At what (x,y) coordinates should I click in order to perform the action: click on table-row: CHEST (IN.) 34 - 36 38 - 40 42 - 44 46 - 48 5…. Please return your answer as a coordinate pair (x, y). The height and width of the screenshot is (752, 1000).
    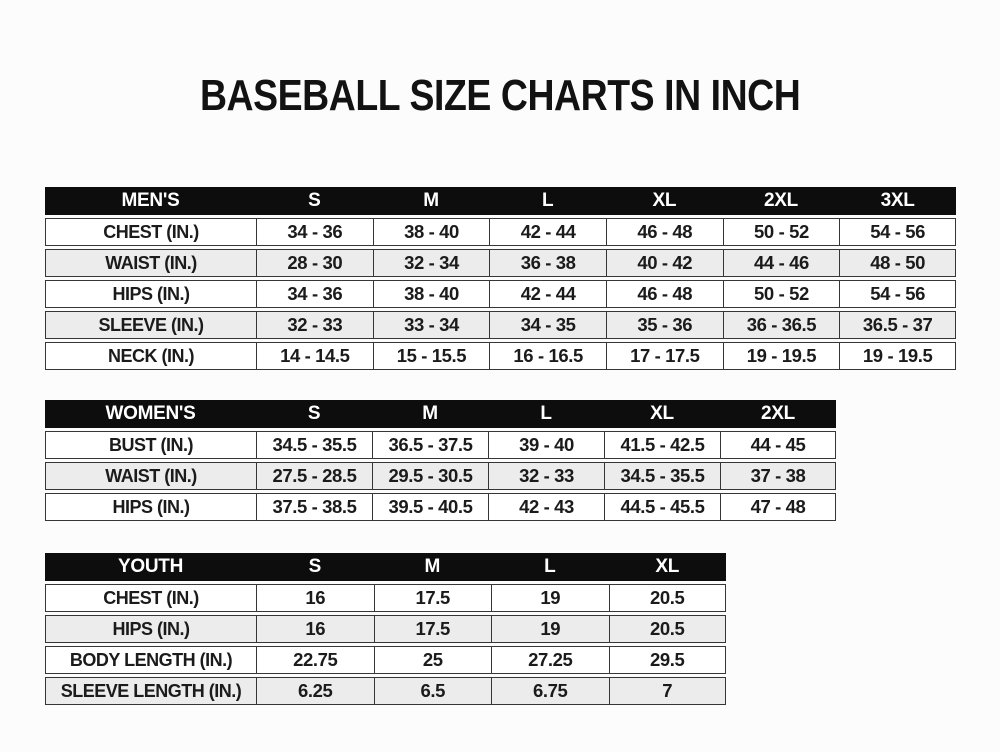
    Looking at the image, I should click on (500, 232).